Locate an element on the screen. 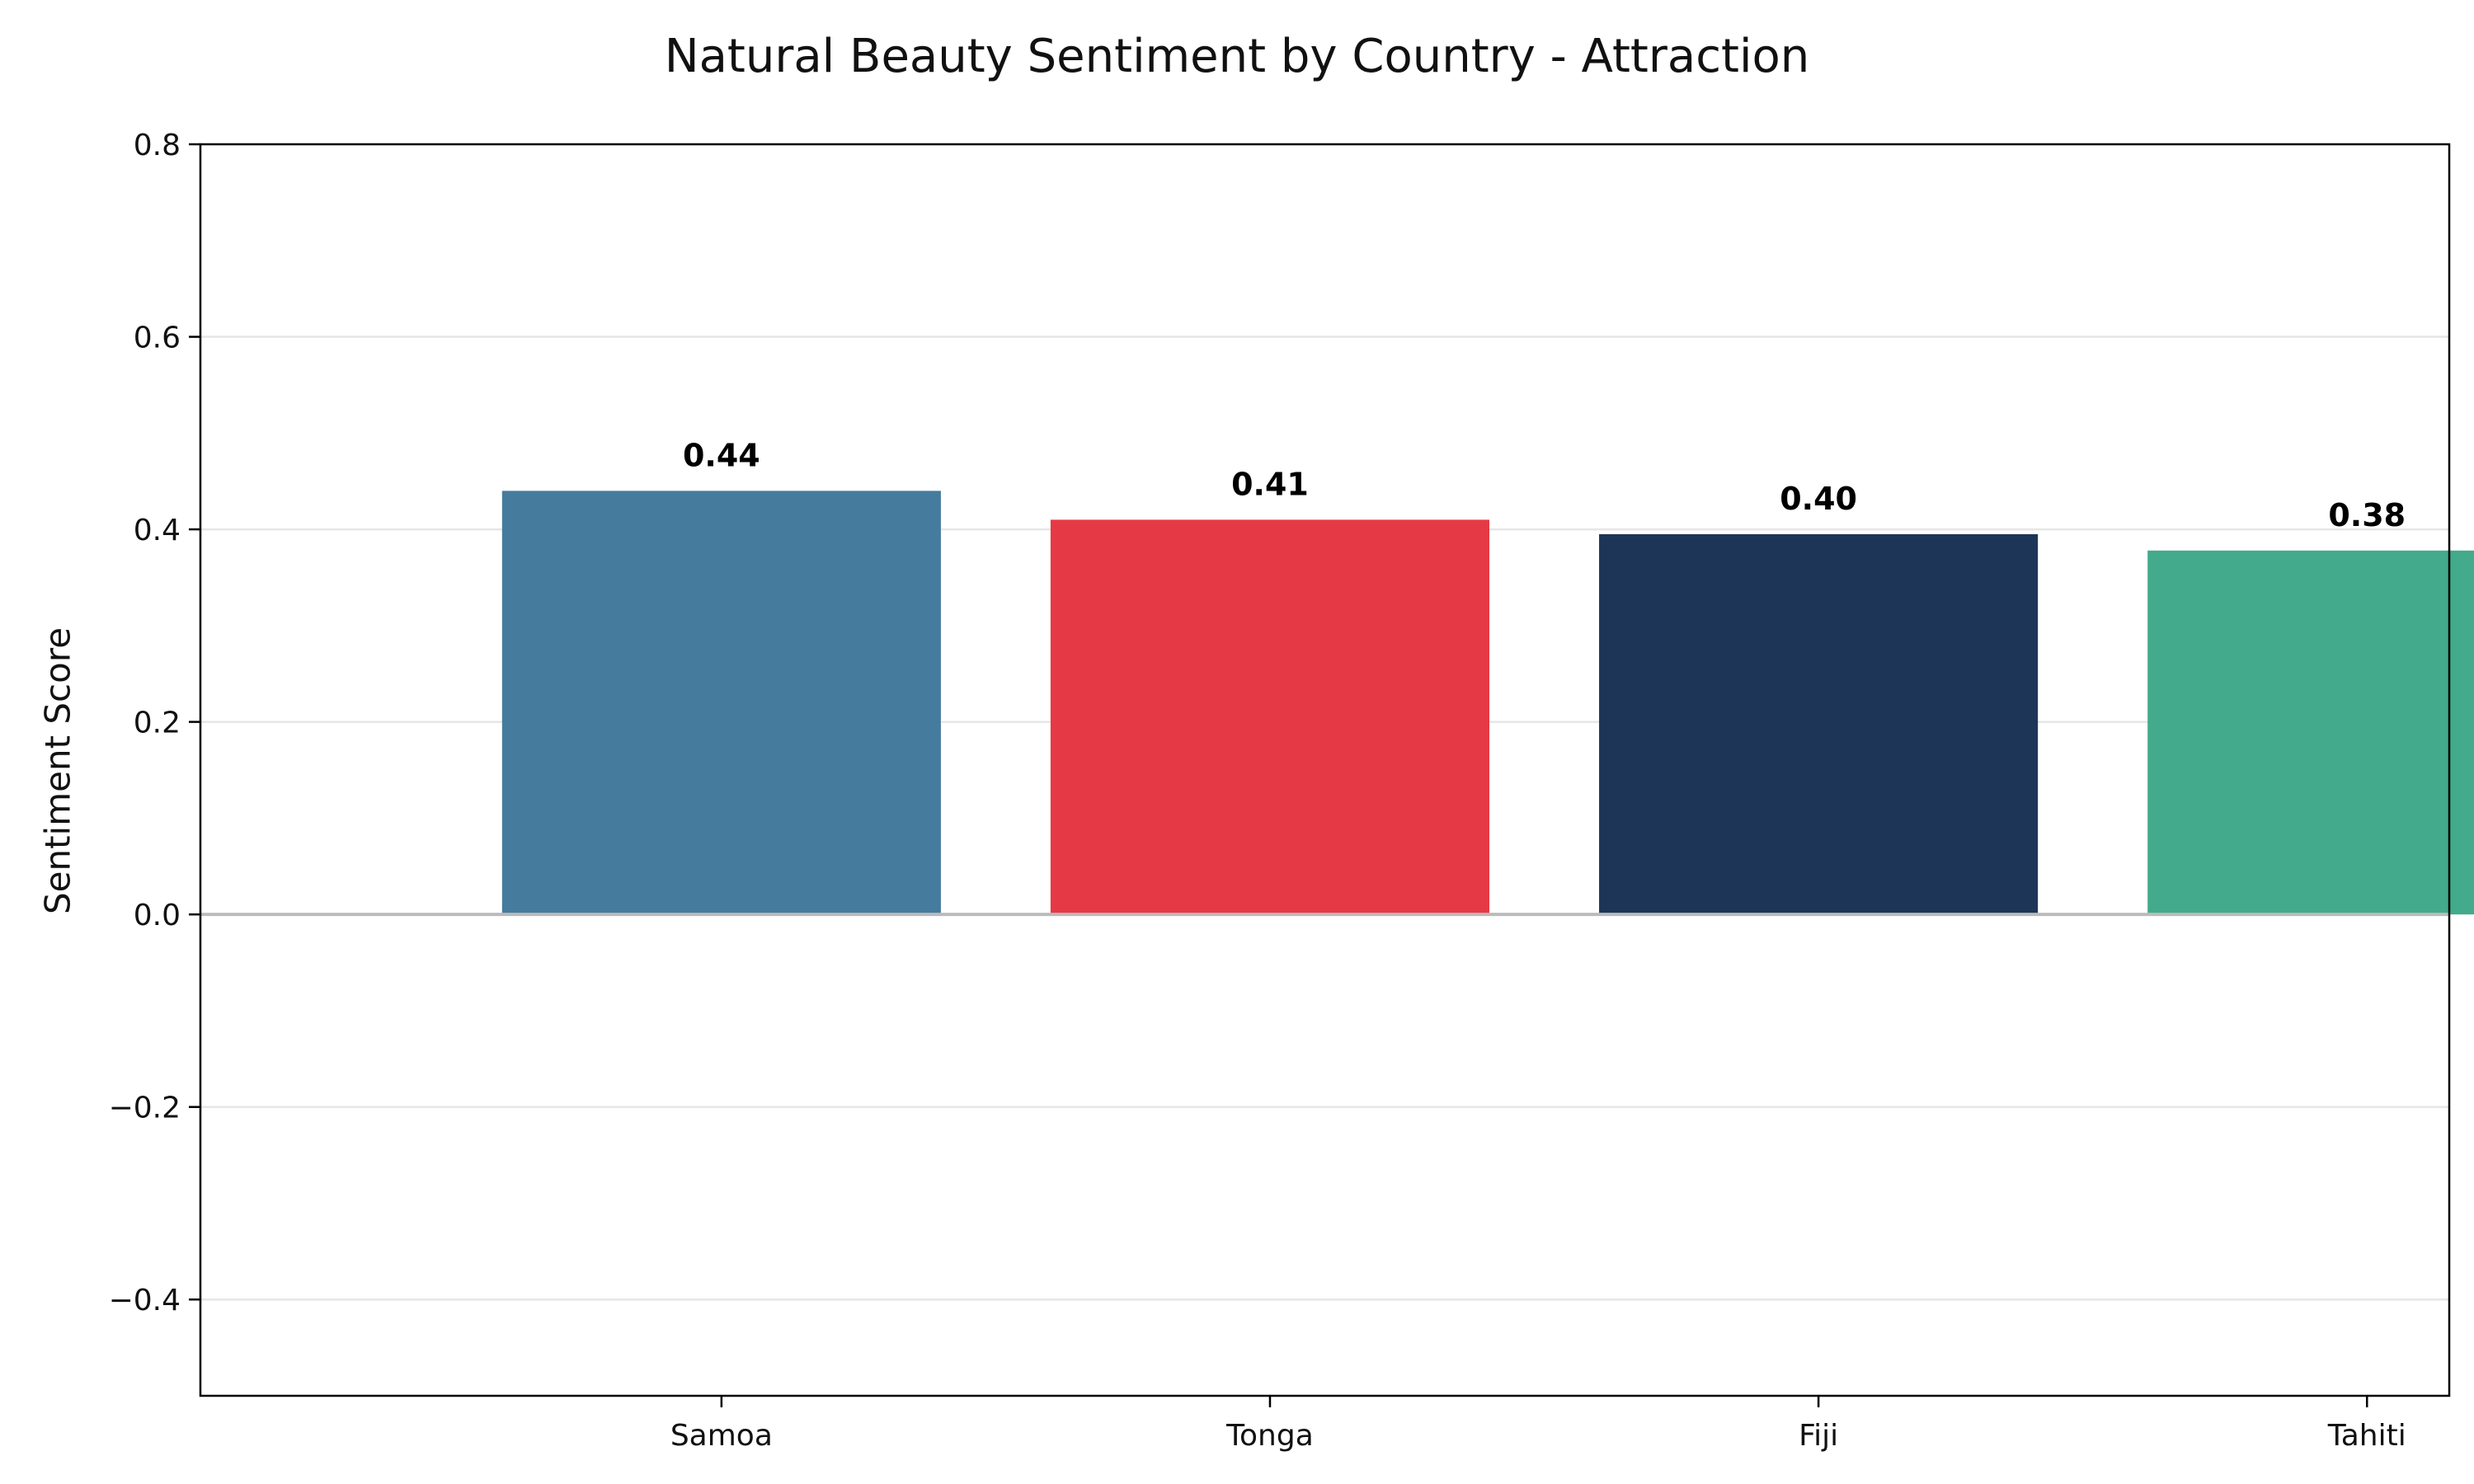 This screenshot has width=2474, height=1484. value-label-tonga: 0.41 is located at coordinates (1270, 484).